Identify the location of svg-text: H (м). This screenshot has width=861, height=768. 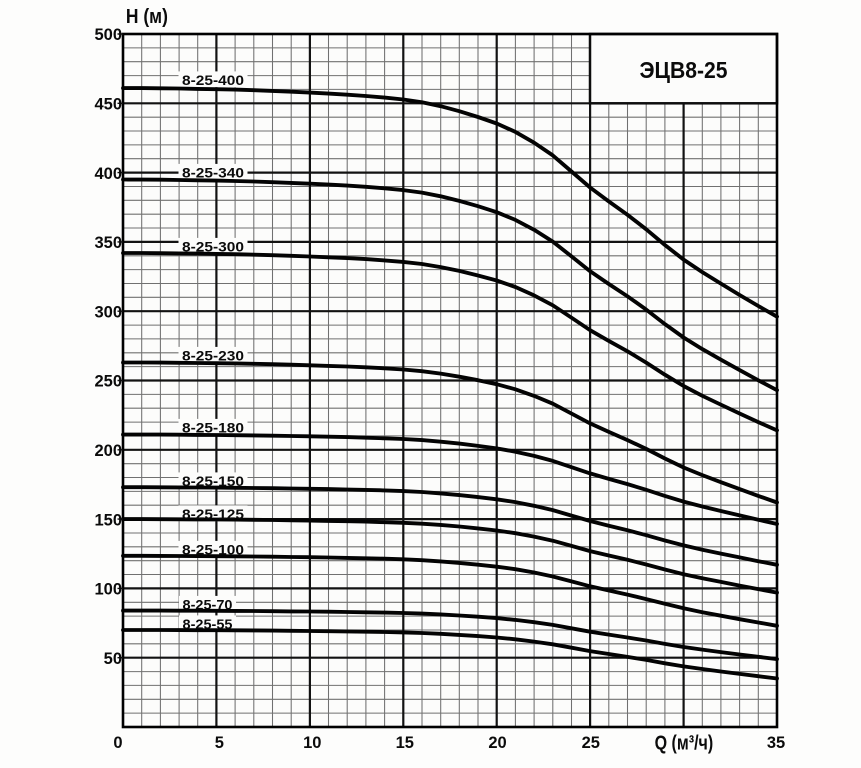
(147, 17).